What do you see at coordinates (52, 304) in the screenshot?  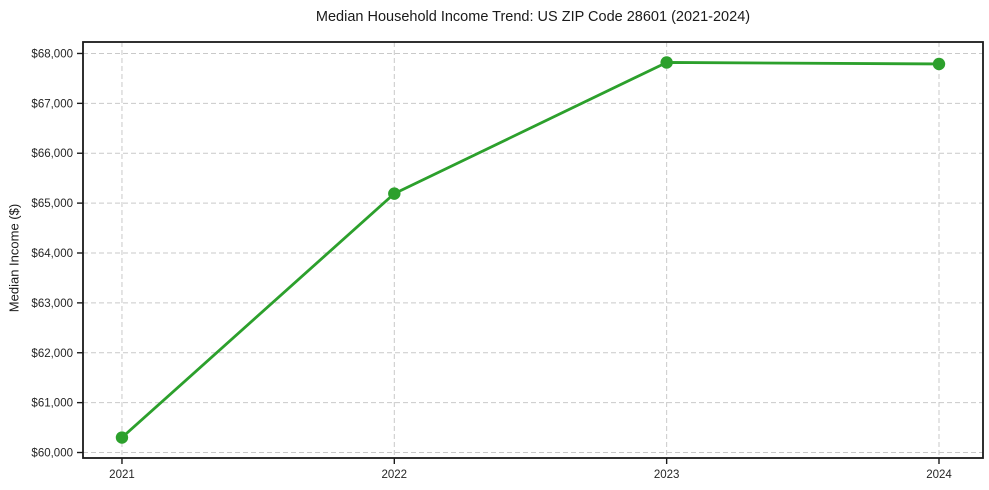 I see `y-tick-label: $63,000` at bounding box center [52, 304].